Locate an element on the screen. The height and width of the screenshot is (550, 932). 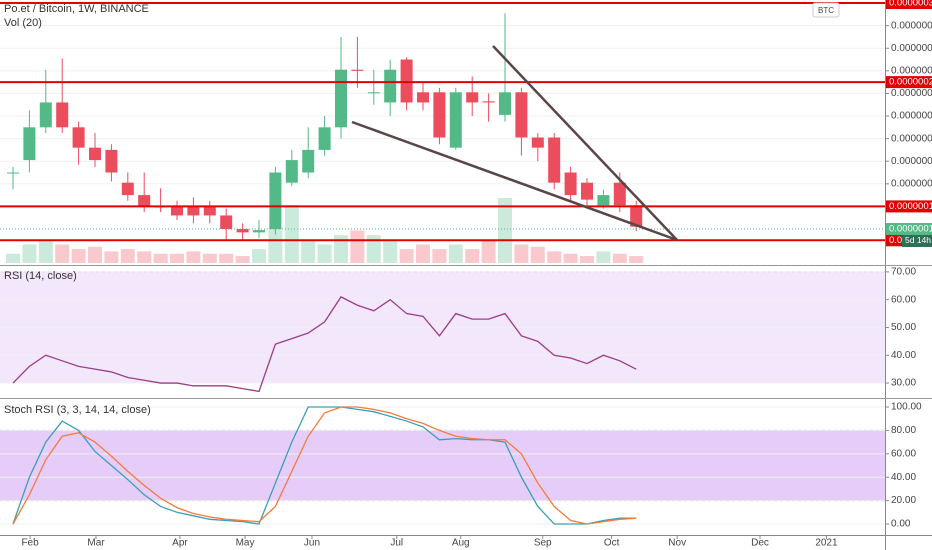
last-price-box is located at coordinates (909, 228).